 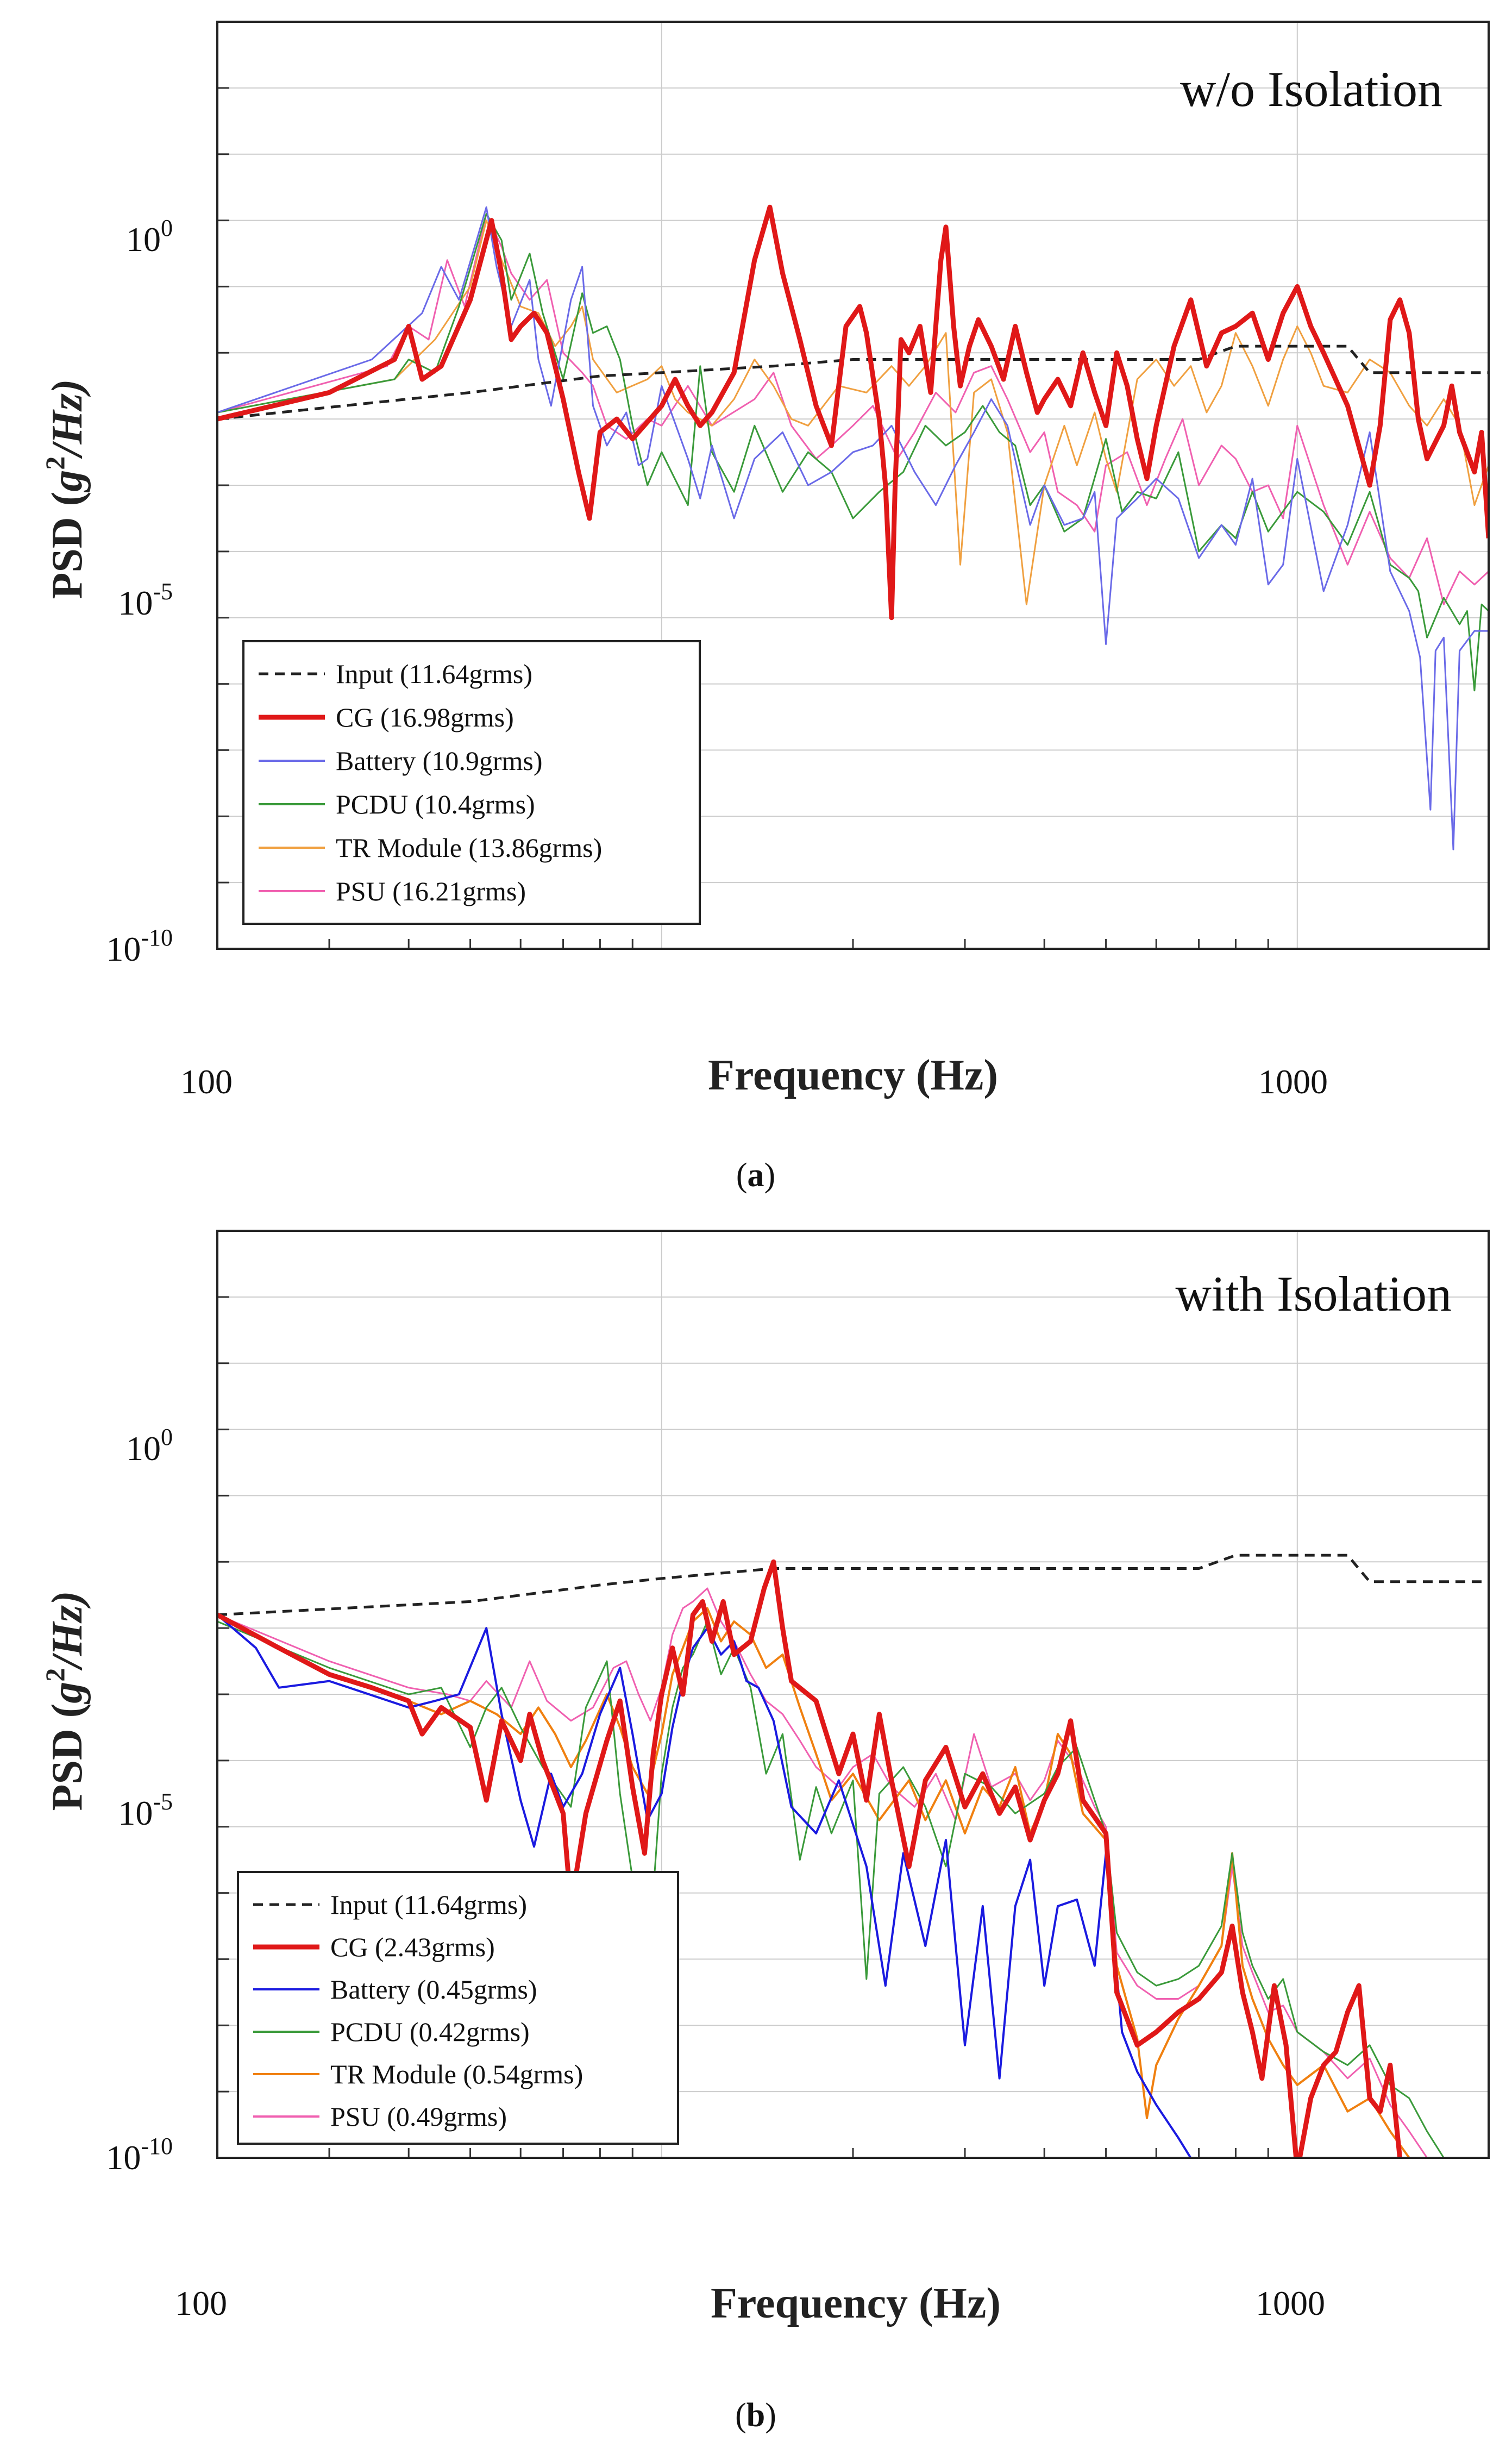 What do you see at coordinates (167, 1437) in the screenshot?
I see `panel-b-ytick-1e0-exp: 0` at bounding box center [167, 1437].